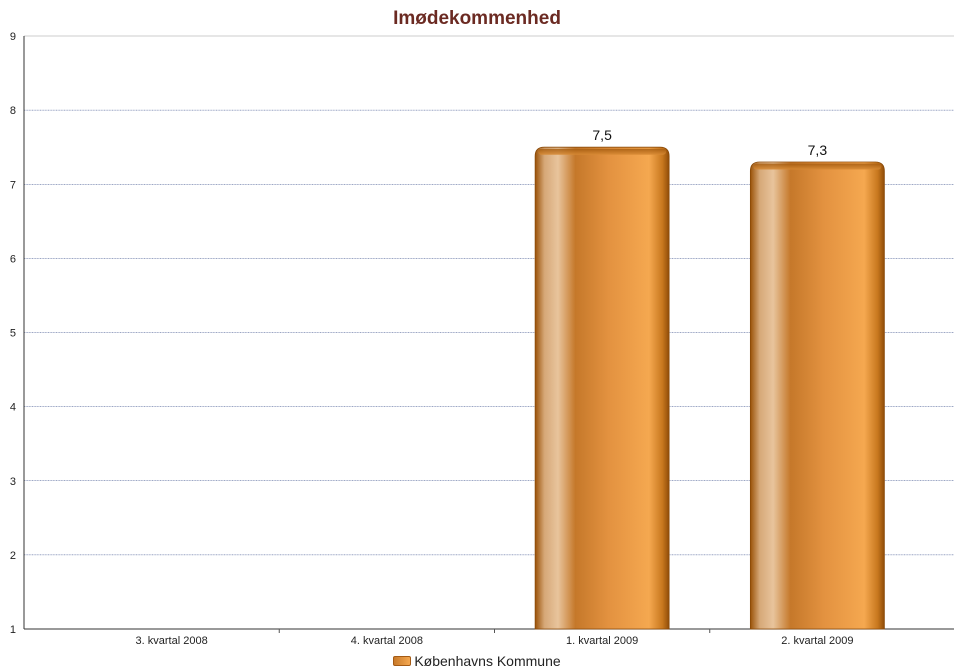 The image size is (954, 670). Describe the element at coordinates (387, 641) in the screenshot. I see `x-tick-label: 4. kvartal 2008` at that location.